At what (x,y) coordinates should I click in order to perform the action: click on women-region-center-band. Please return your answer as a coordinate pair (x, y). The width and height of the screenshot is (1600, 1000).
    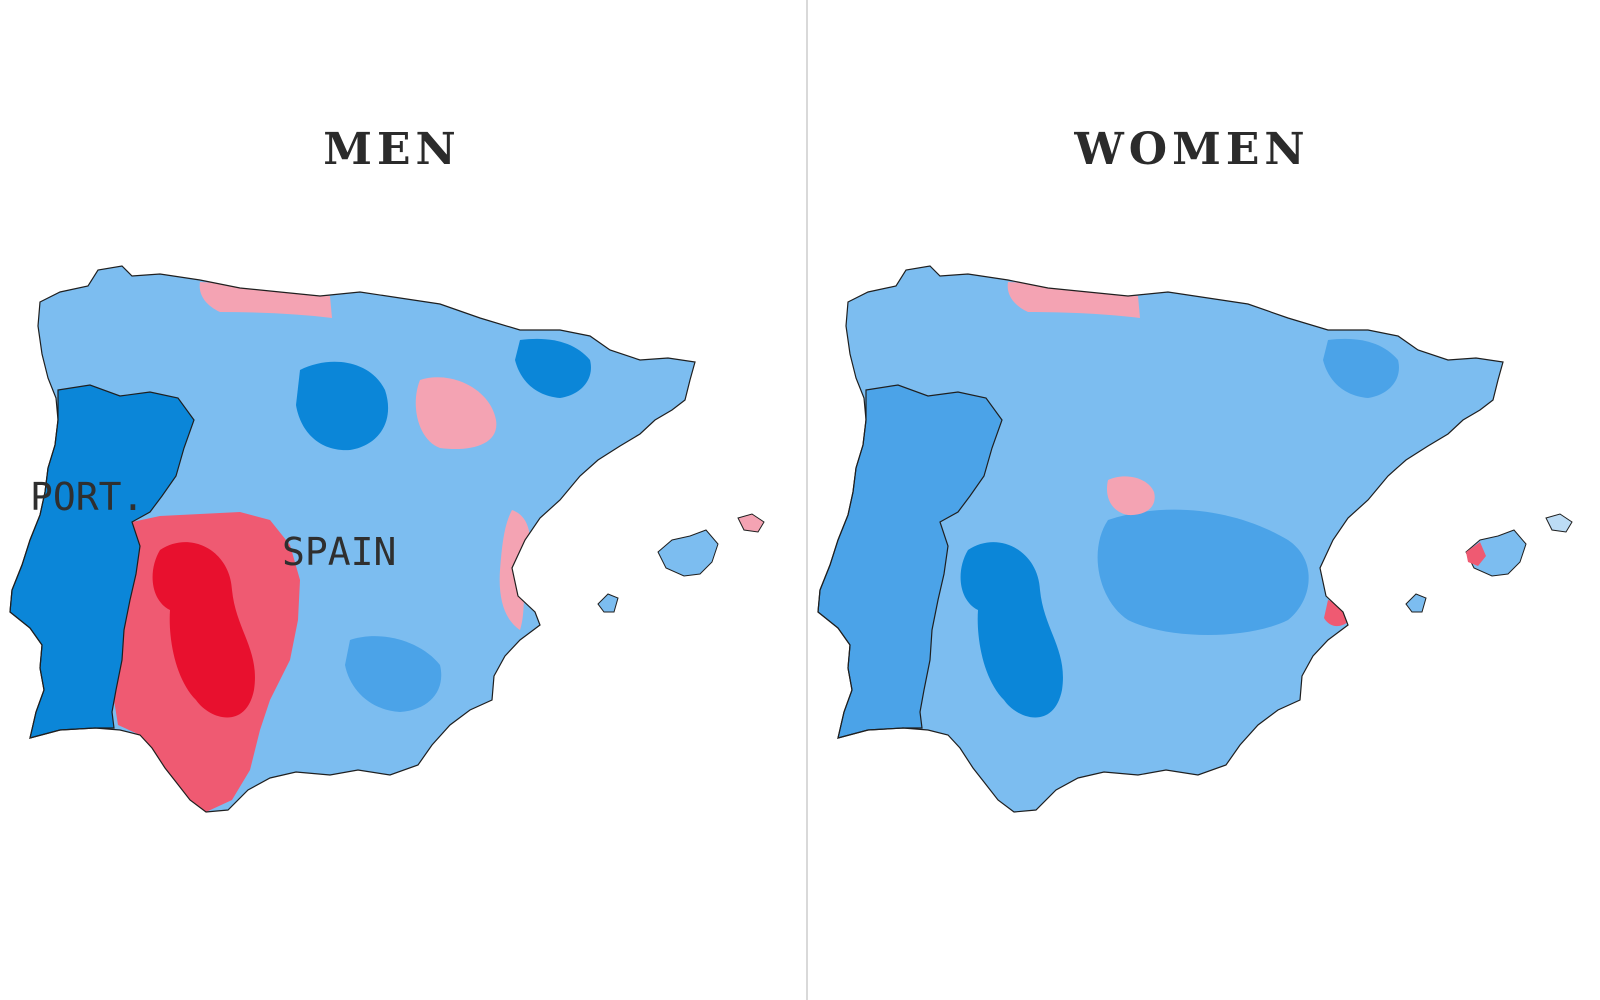
    Looking at the image, I should click on (1203, 572).